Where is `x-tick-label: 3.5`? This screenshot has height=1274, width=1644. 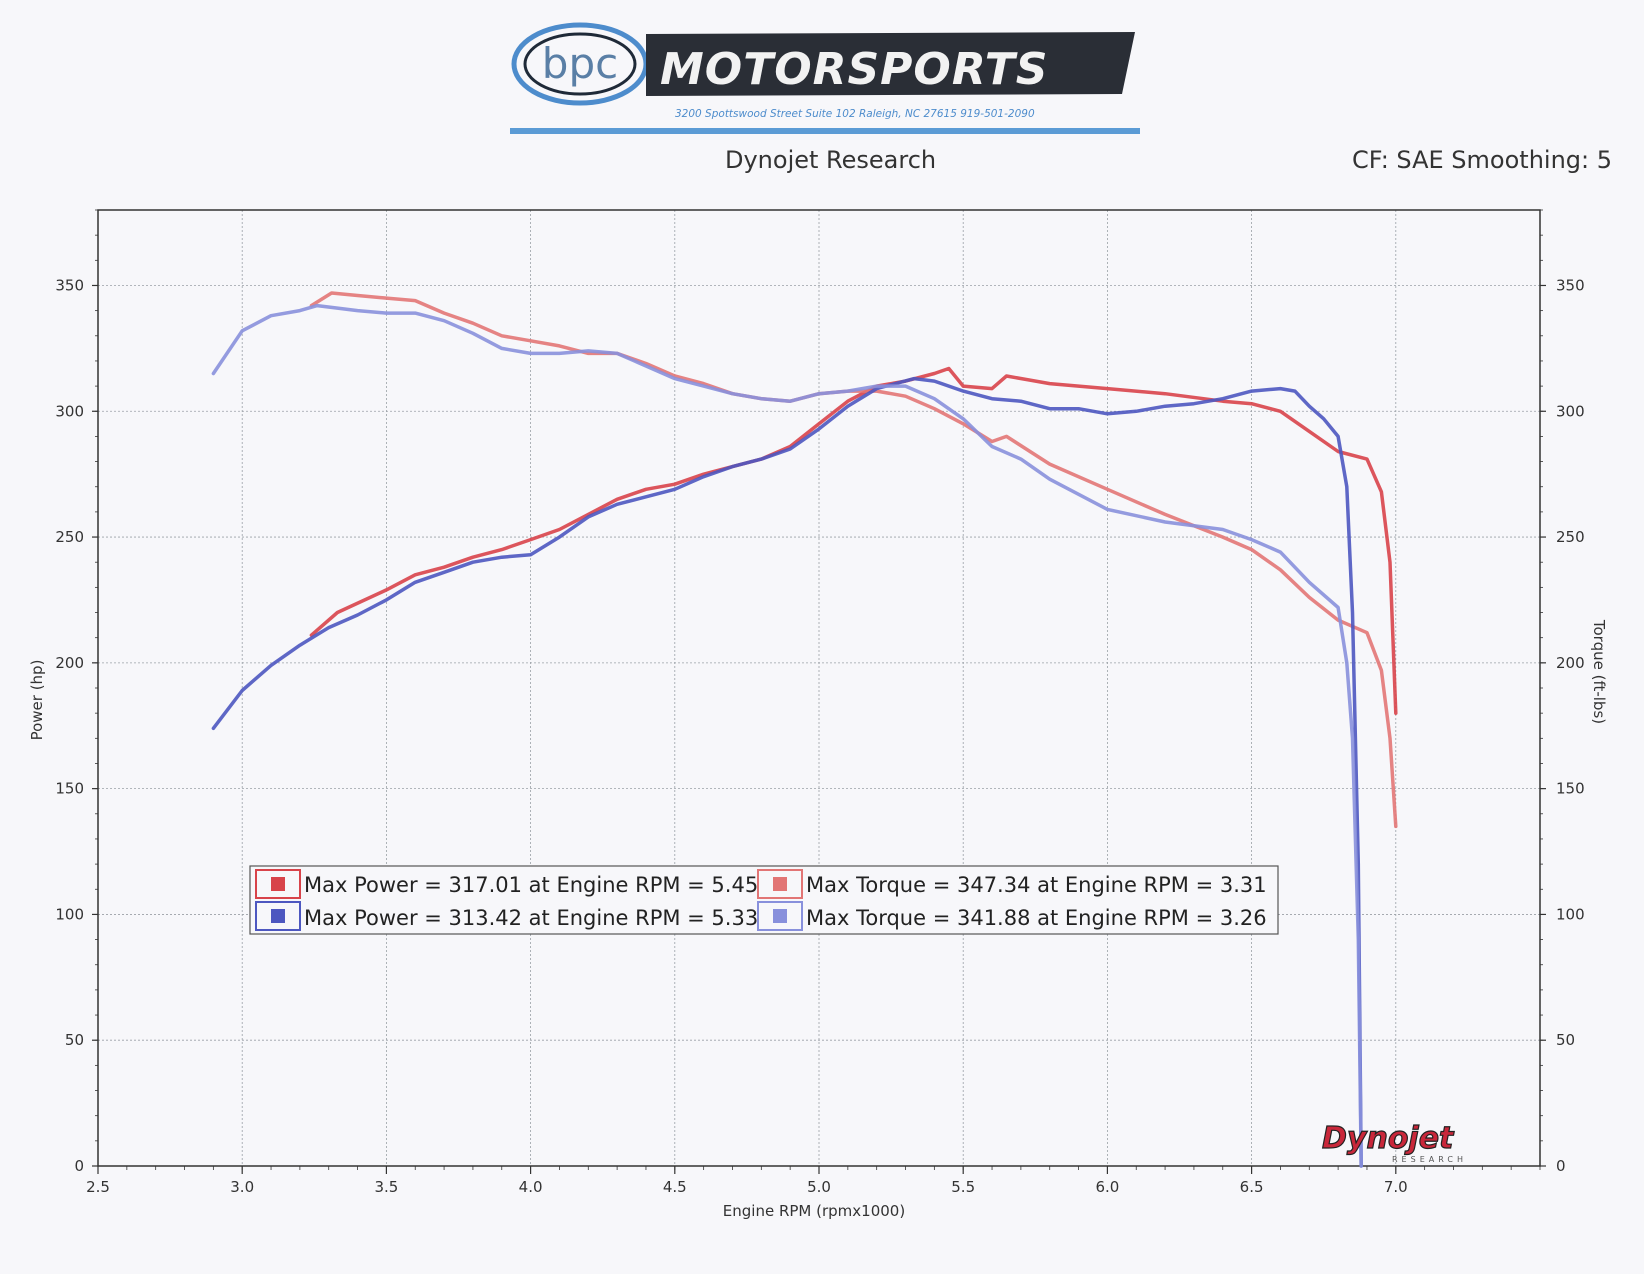
x-tick-label: 3.5 is located at coordinates (386, 1187).